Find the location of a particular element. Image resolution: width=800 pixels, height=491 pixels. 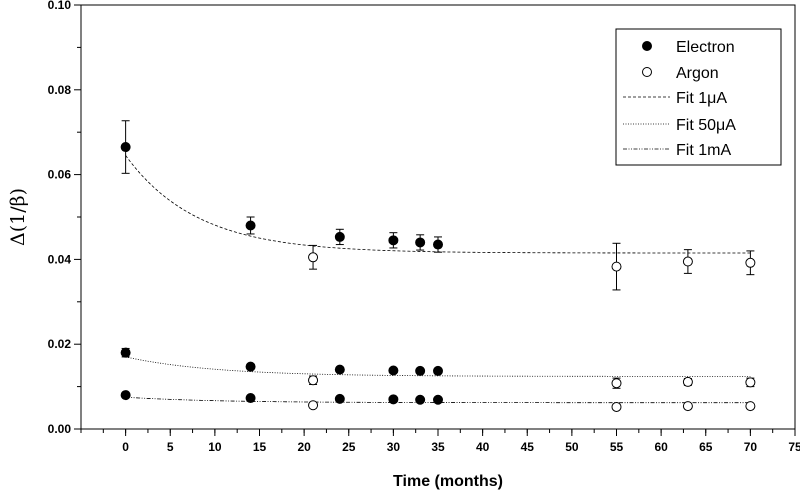

y-tick-label: 0.00 is located at coordinates (60, 429).